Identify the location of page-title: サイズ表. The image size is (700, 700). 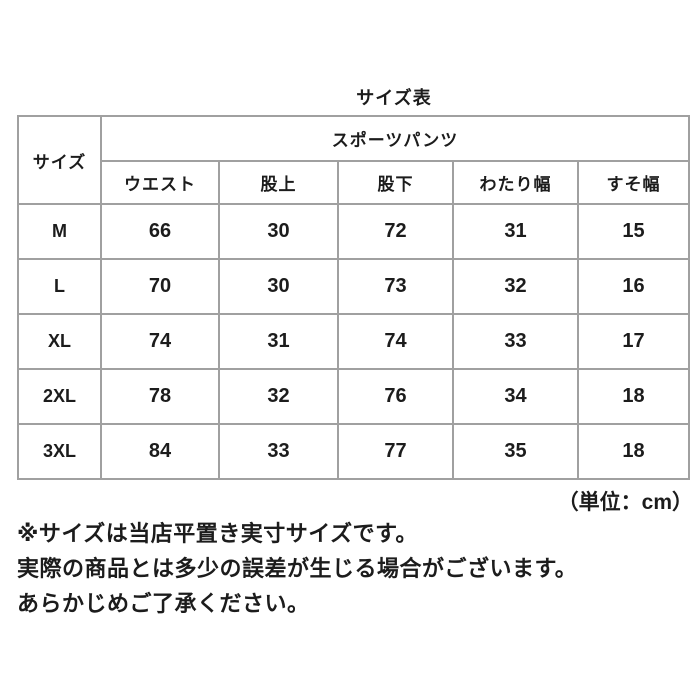
(394, 98).